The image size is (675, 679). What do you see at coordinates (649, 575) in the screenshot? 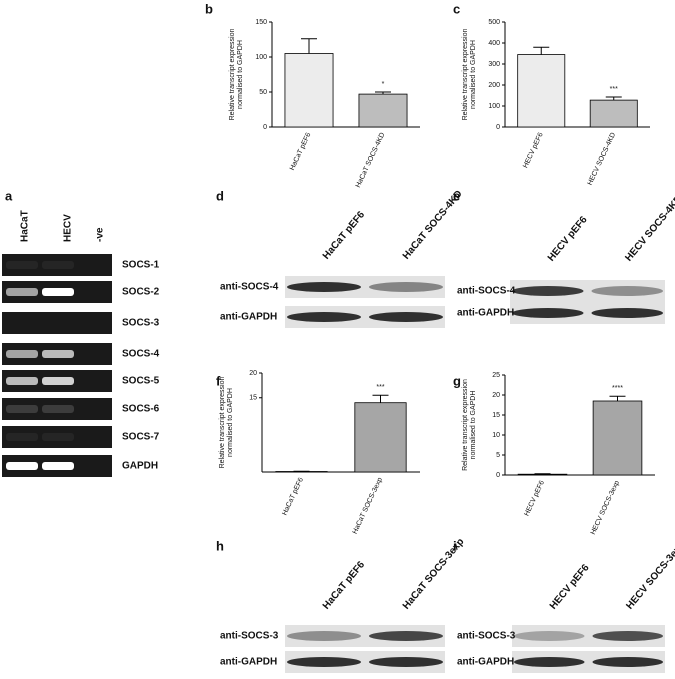
I see `lane-label: HECV SOCS-3exp` at bounding box center [649, 575].